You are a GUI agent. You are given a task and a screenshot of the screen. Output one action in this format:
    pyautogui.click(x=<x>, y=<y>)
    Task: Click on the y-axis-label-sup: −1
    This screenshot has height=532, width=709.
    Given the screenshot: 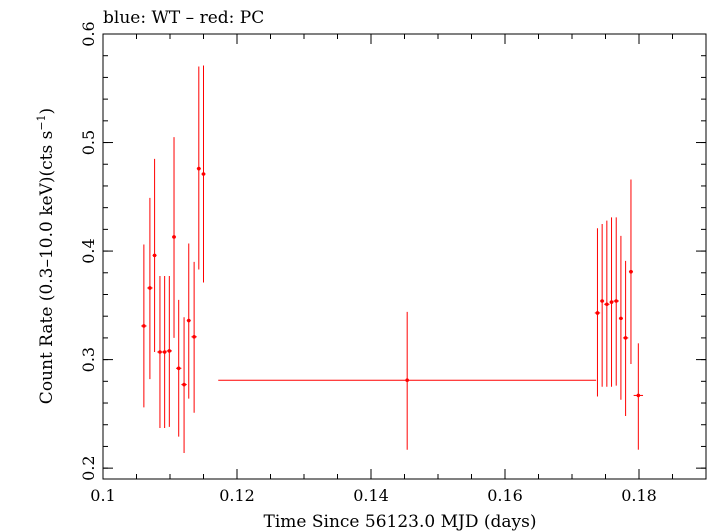 What is the action you would take?
    pyautogui.click(x=41, y=122)
    